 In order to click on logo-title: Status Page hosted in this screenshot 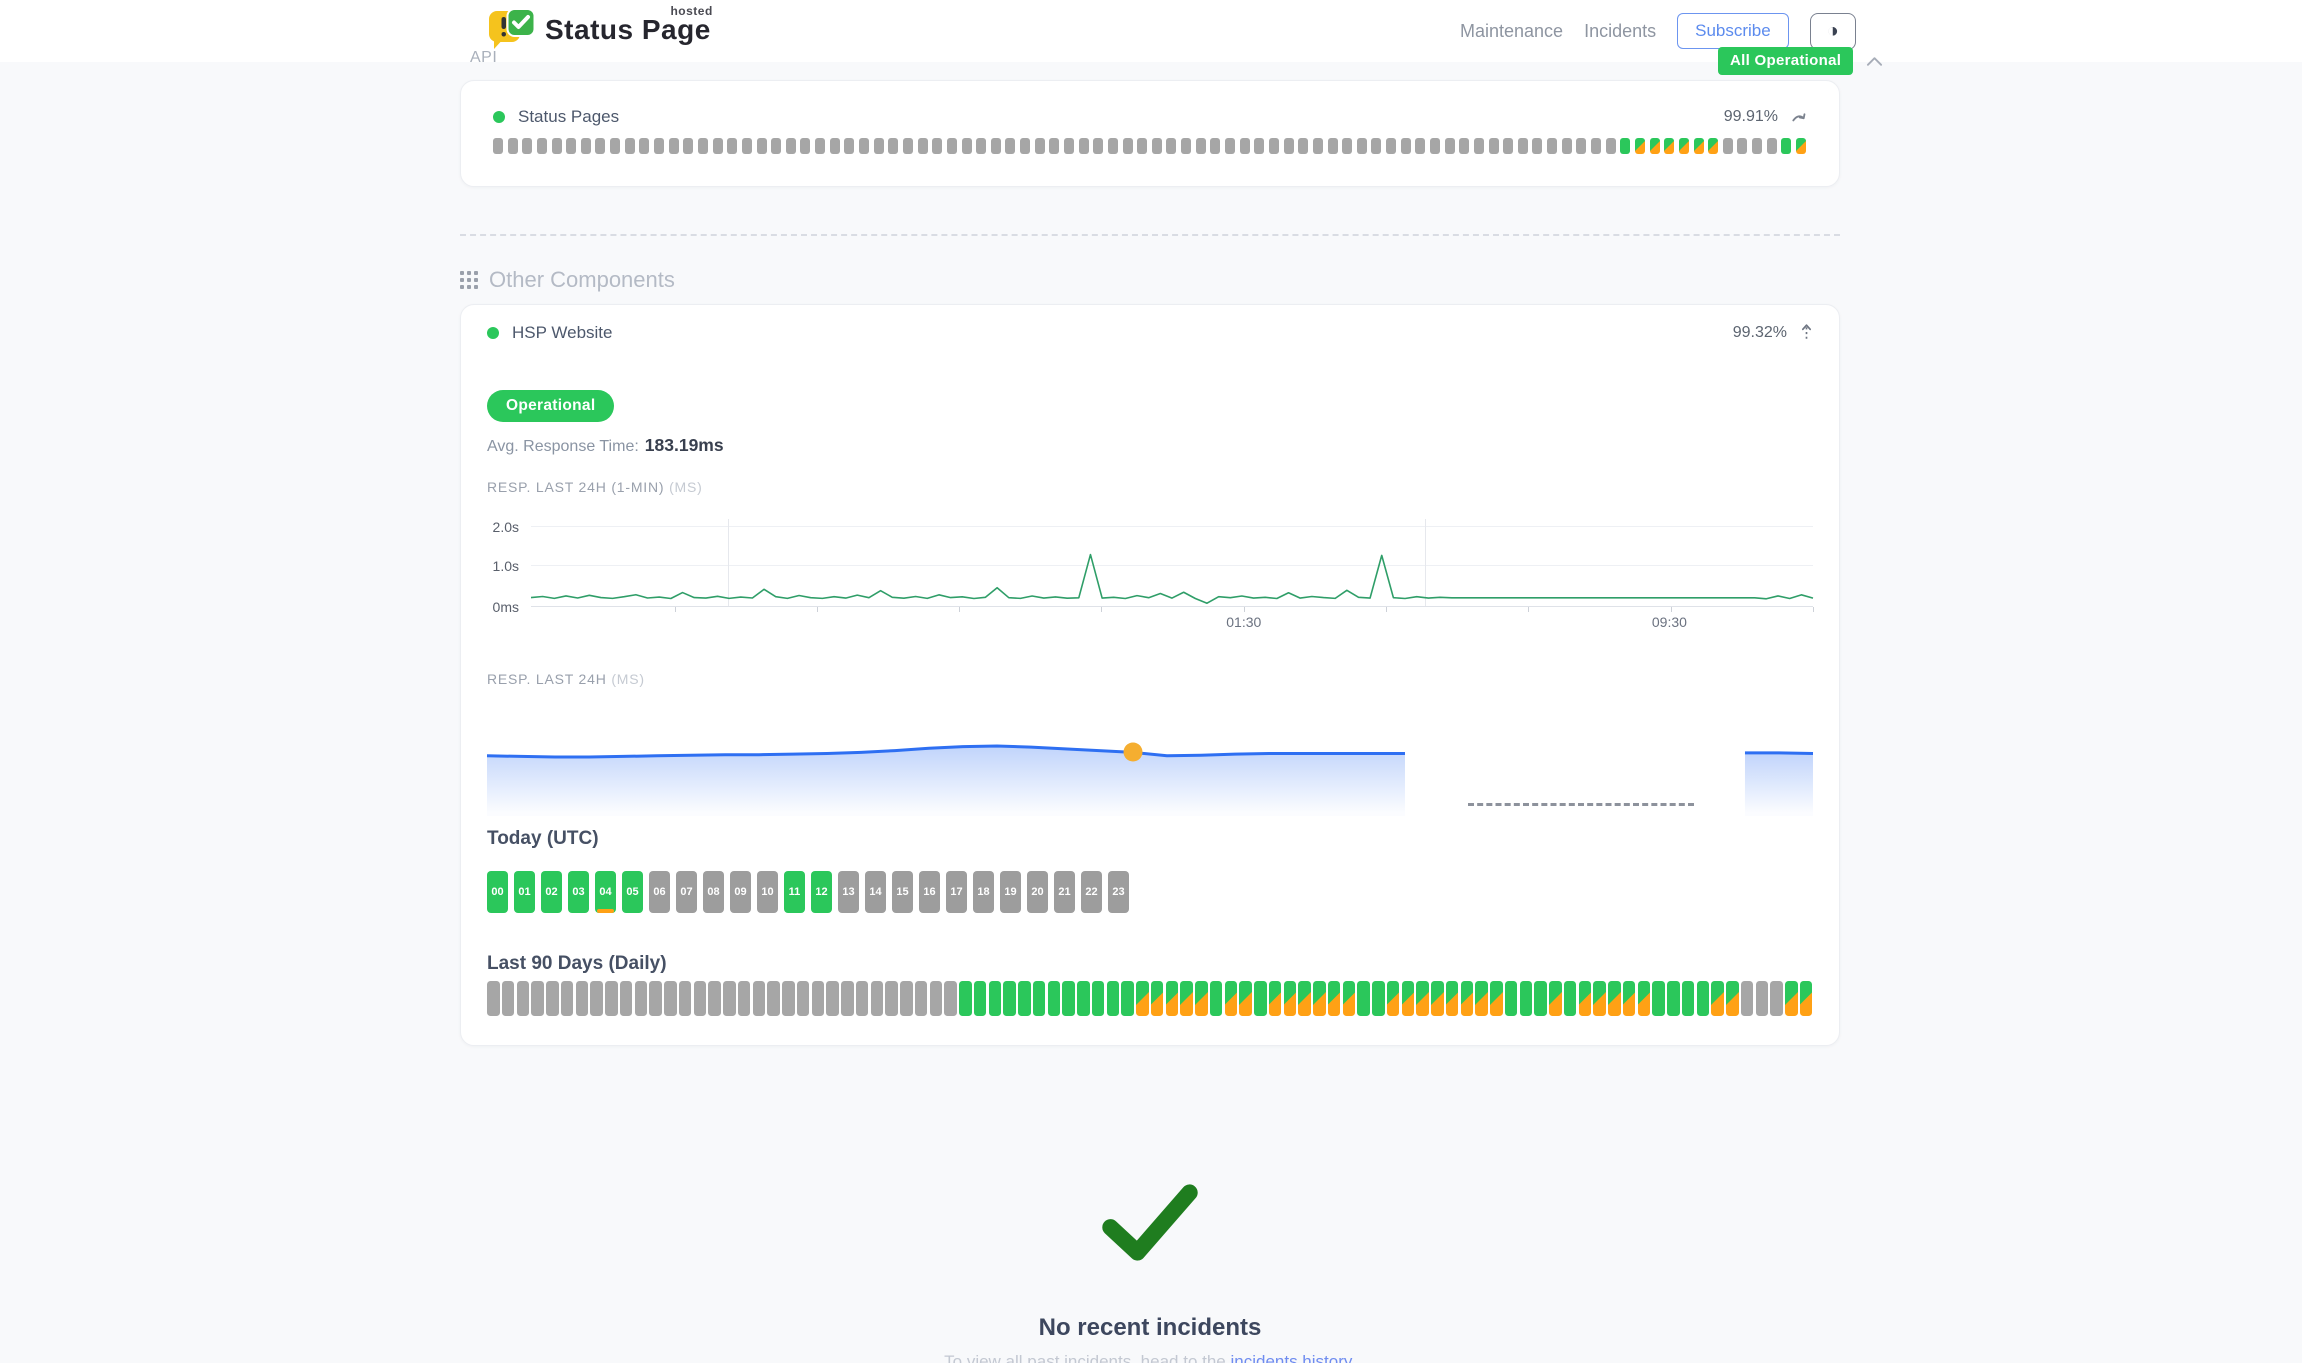, I will do `click(629, 24)`.